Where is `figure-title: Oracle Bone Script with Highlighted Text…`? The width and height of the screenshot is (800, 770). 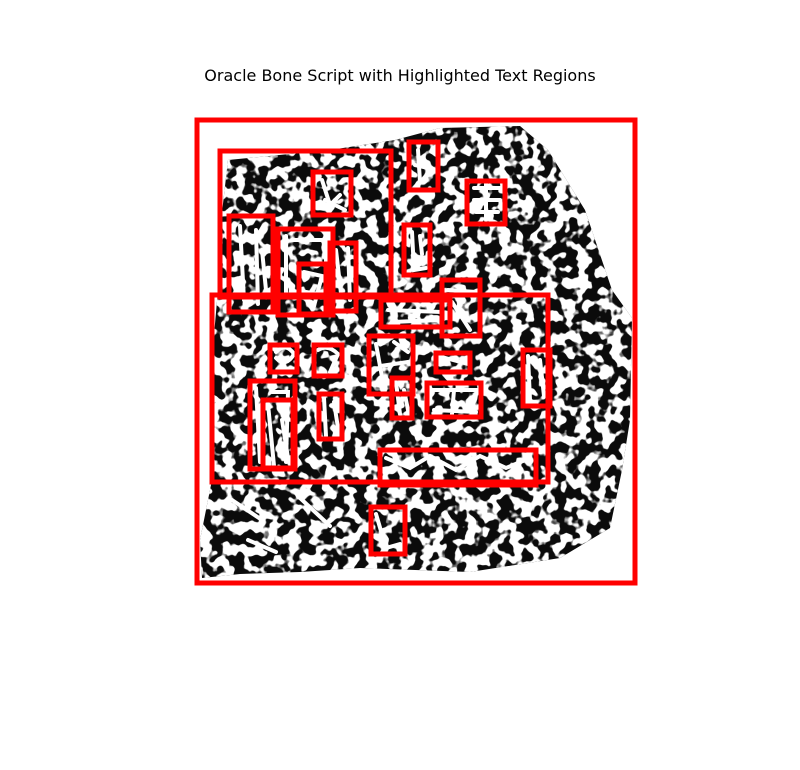
figure-title: Oracle Bone Script with Highlighted Text… is located at coordinates (400, 75).